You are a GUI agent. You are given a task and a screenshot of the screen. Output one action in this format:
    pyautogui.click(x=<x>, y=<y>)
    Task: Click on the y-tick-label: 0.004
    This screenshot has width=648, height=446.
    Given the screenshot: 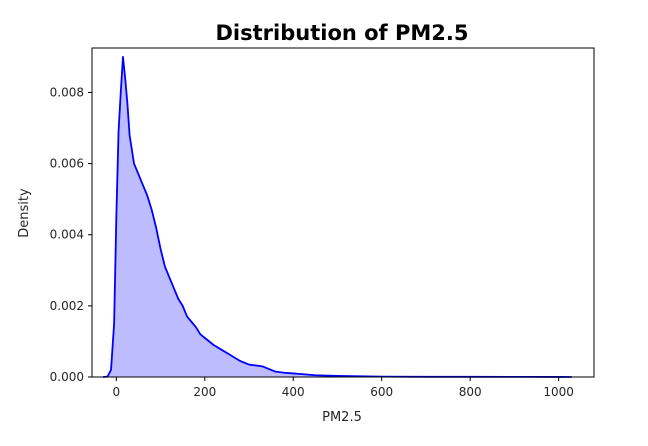 What is the action you would take?
    pyautogui.click(x=67, y=235)
    